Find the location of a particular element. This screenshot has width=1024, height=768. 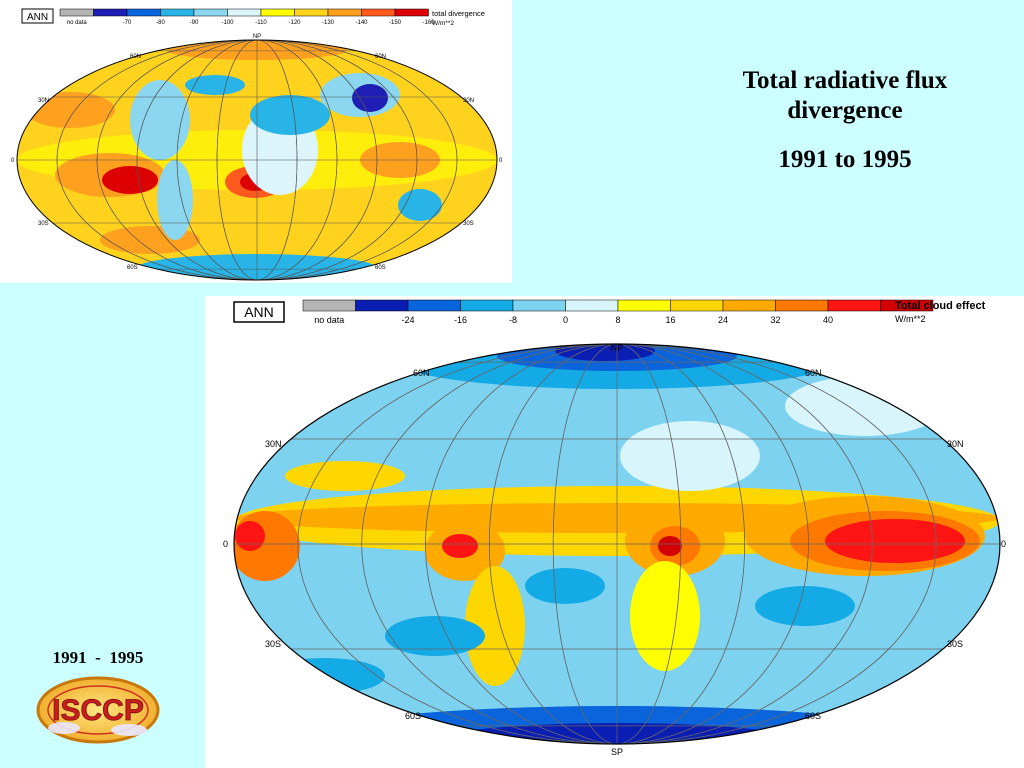

isccp-logo: ISCCP is located at coordinates (98, 708).